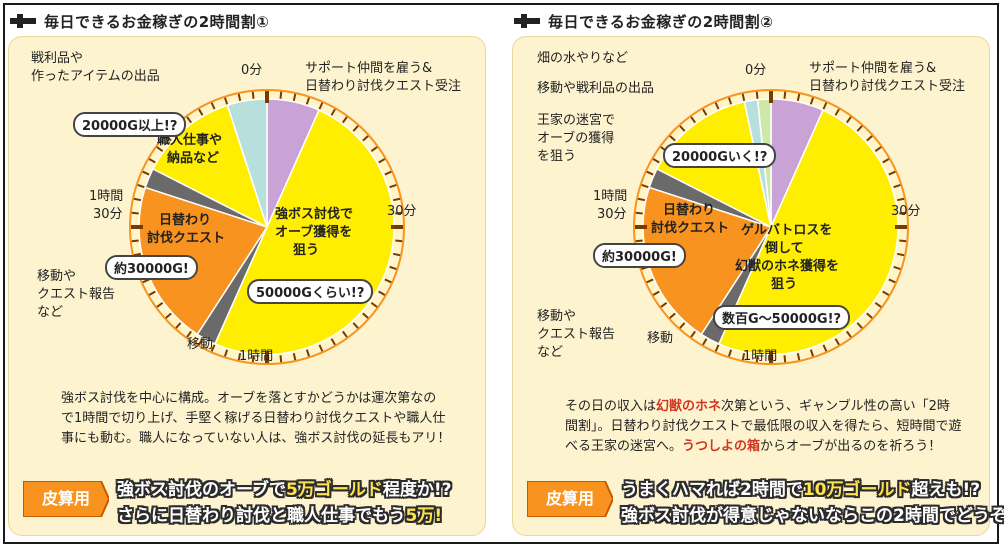  What do you see at coordinates (527, 21) in the screenshot?
I see `pointing-hand-icon` at bounding box center [527, 21].